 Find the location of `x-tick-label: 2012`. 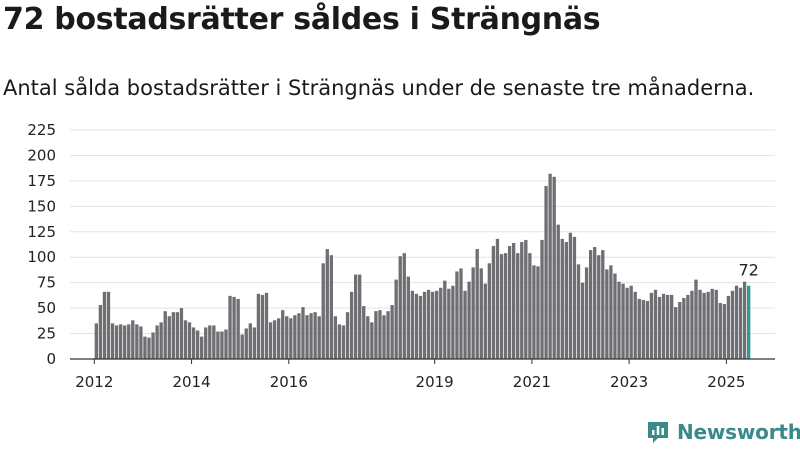

x-tick-label: 2012 is located at coordinates (94, 382).